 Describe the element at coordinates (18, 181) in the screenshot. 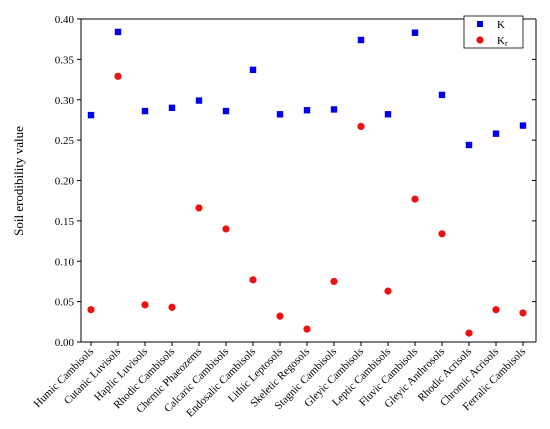

I see `y-axis-label: Soil erodibility value` at that location.